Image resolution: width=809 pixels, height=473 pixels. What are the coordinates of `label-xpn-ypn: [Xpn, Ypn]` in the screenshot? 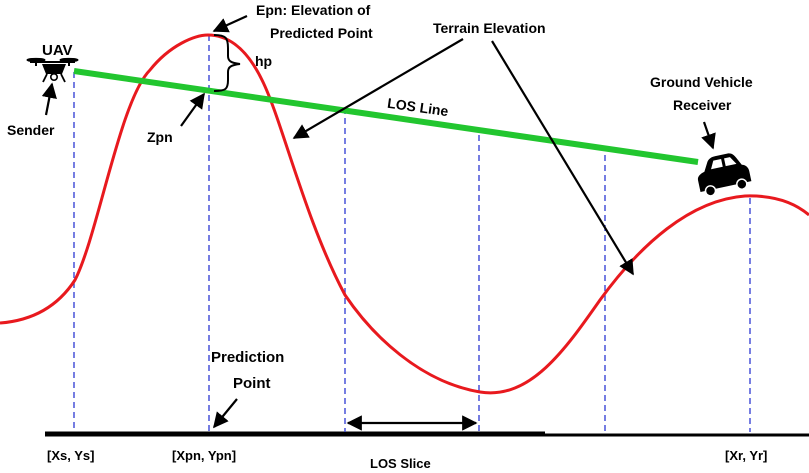 It's located at (204, 455).